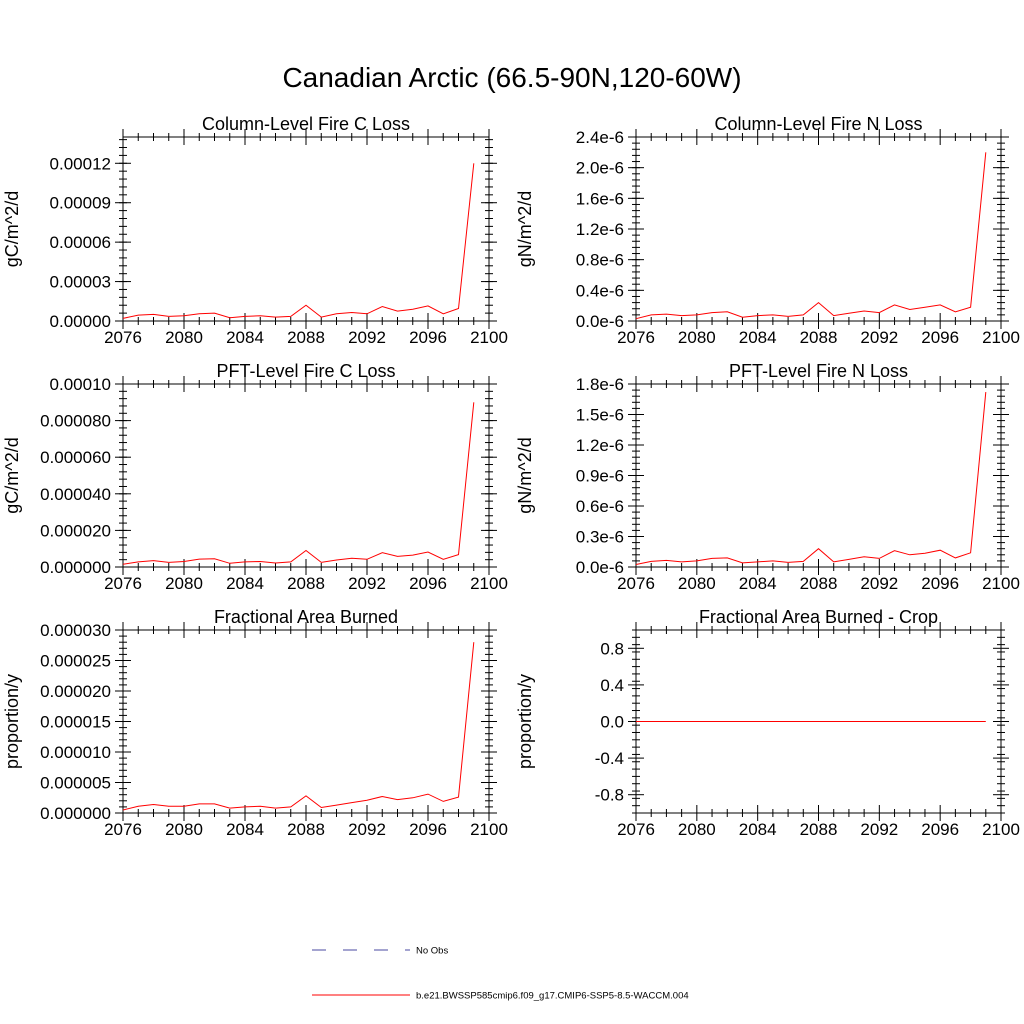 The height and width of the screenshot is (1024, 1024). Describe the element at coordinates (80, 203) in the screenshot. I see `y-tick-label: 0.00009` at that location.